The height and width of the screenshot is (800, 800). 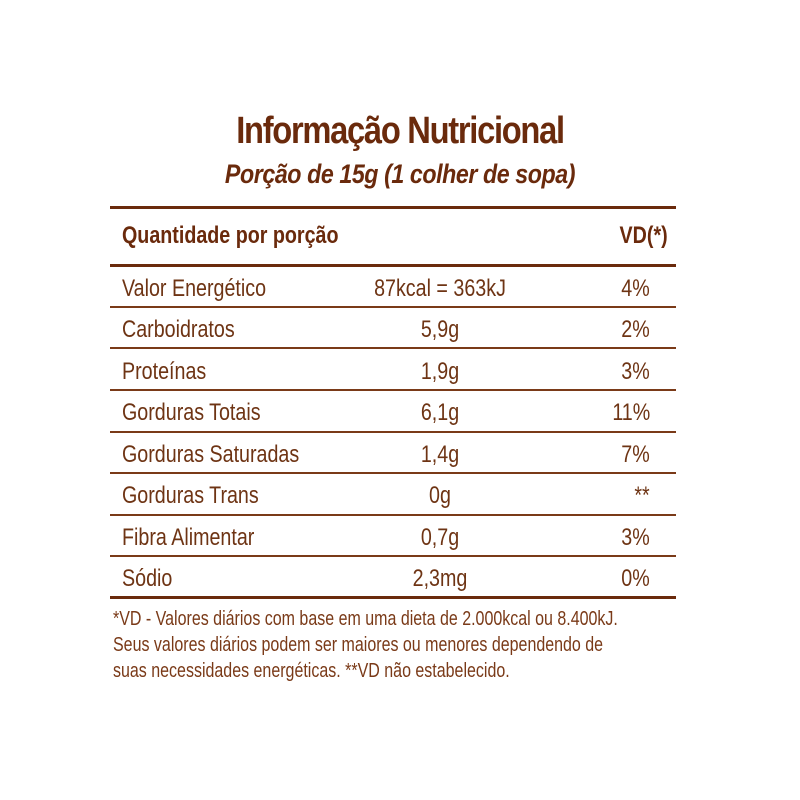 I want to click on table-row: Gorduras Totais 6,1g 11%, so click(x=393, y=413).